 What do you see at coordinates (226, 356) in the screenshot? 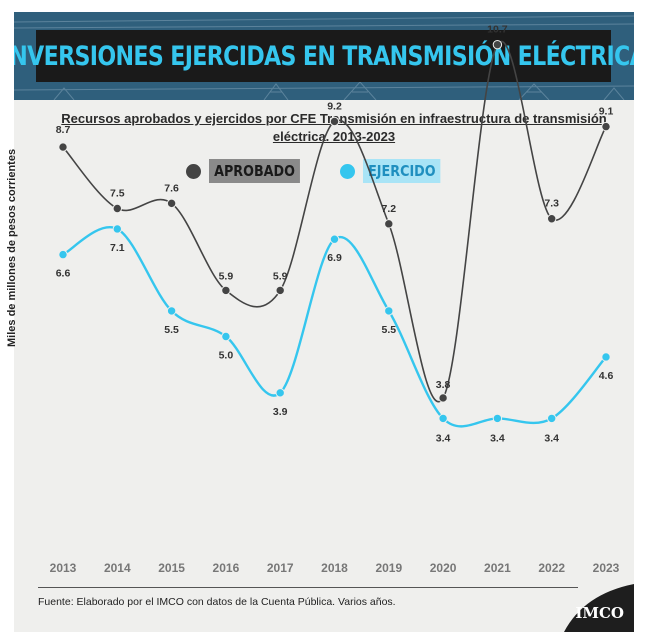
I see `data-label-ejercido: 5.0` at bounding box center [226, 356].